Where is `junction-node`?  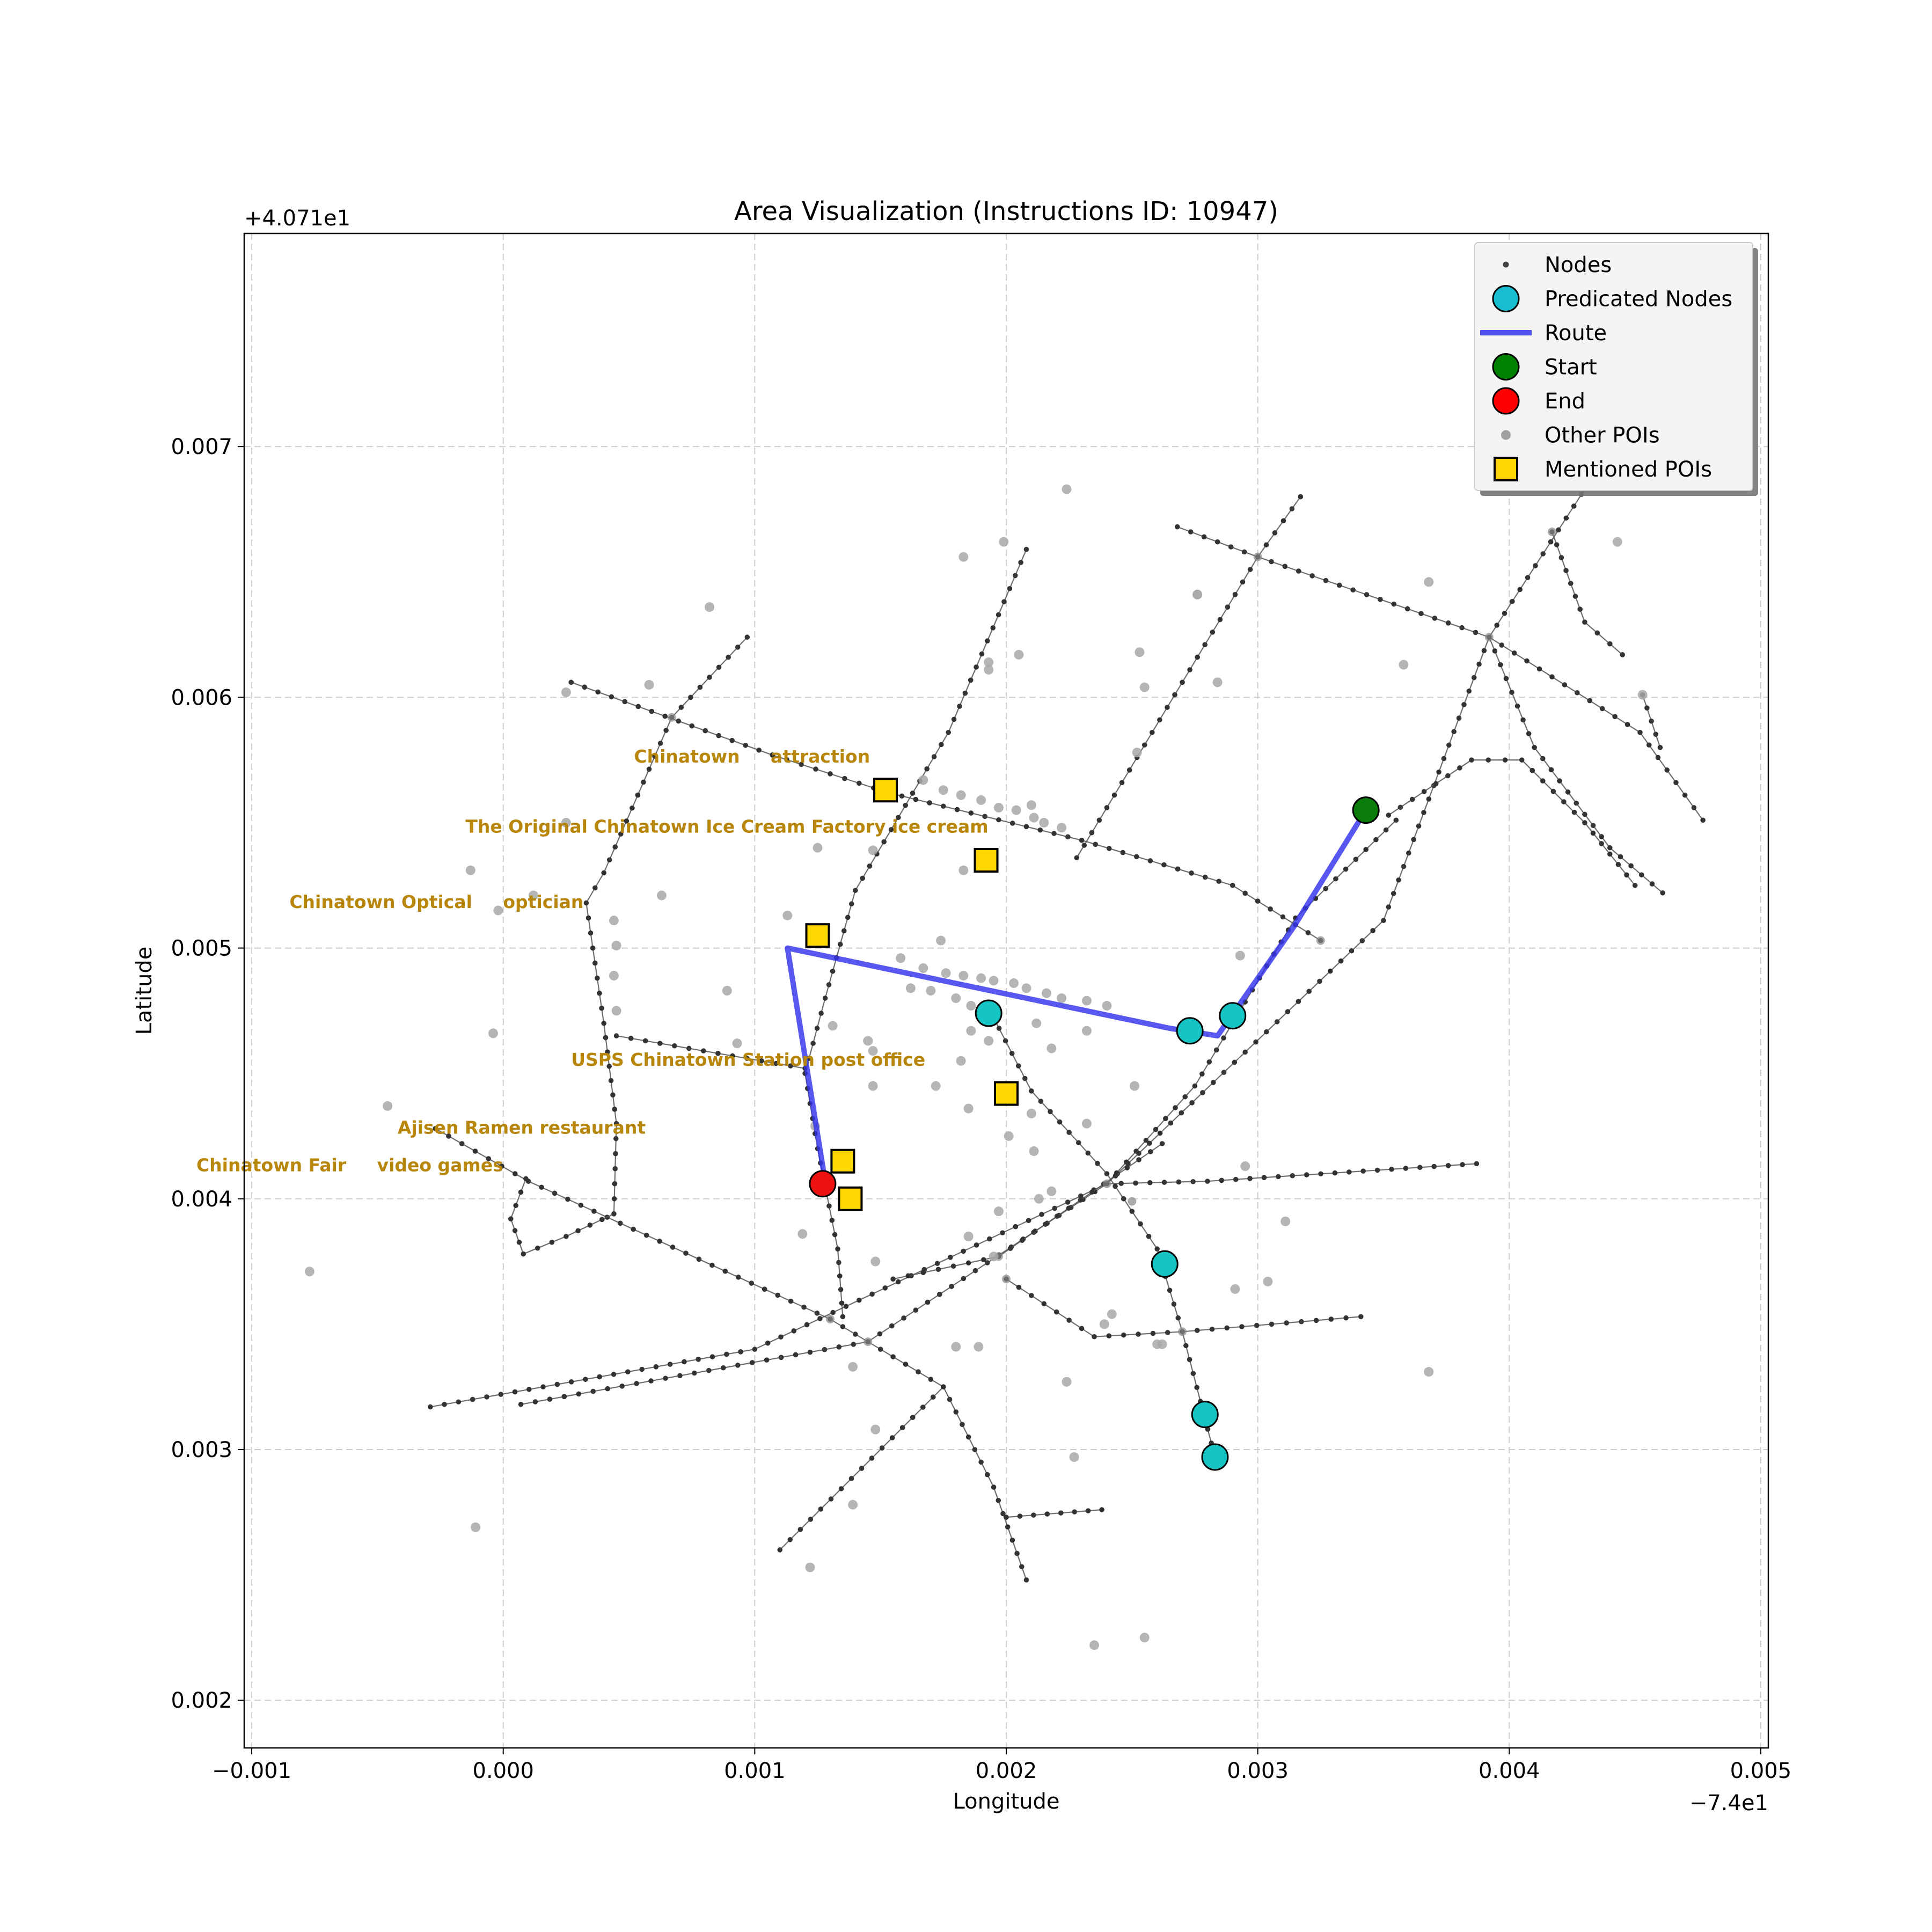 junction-node is located at coordinates (868, 1341).